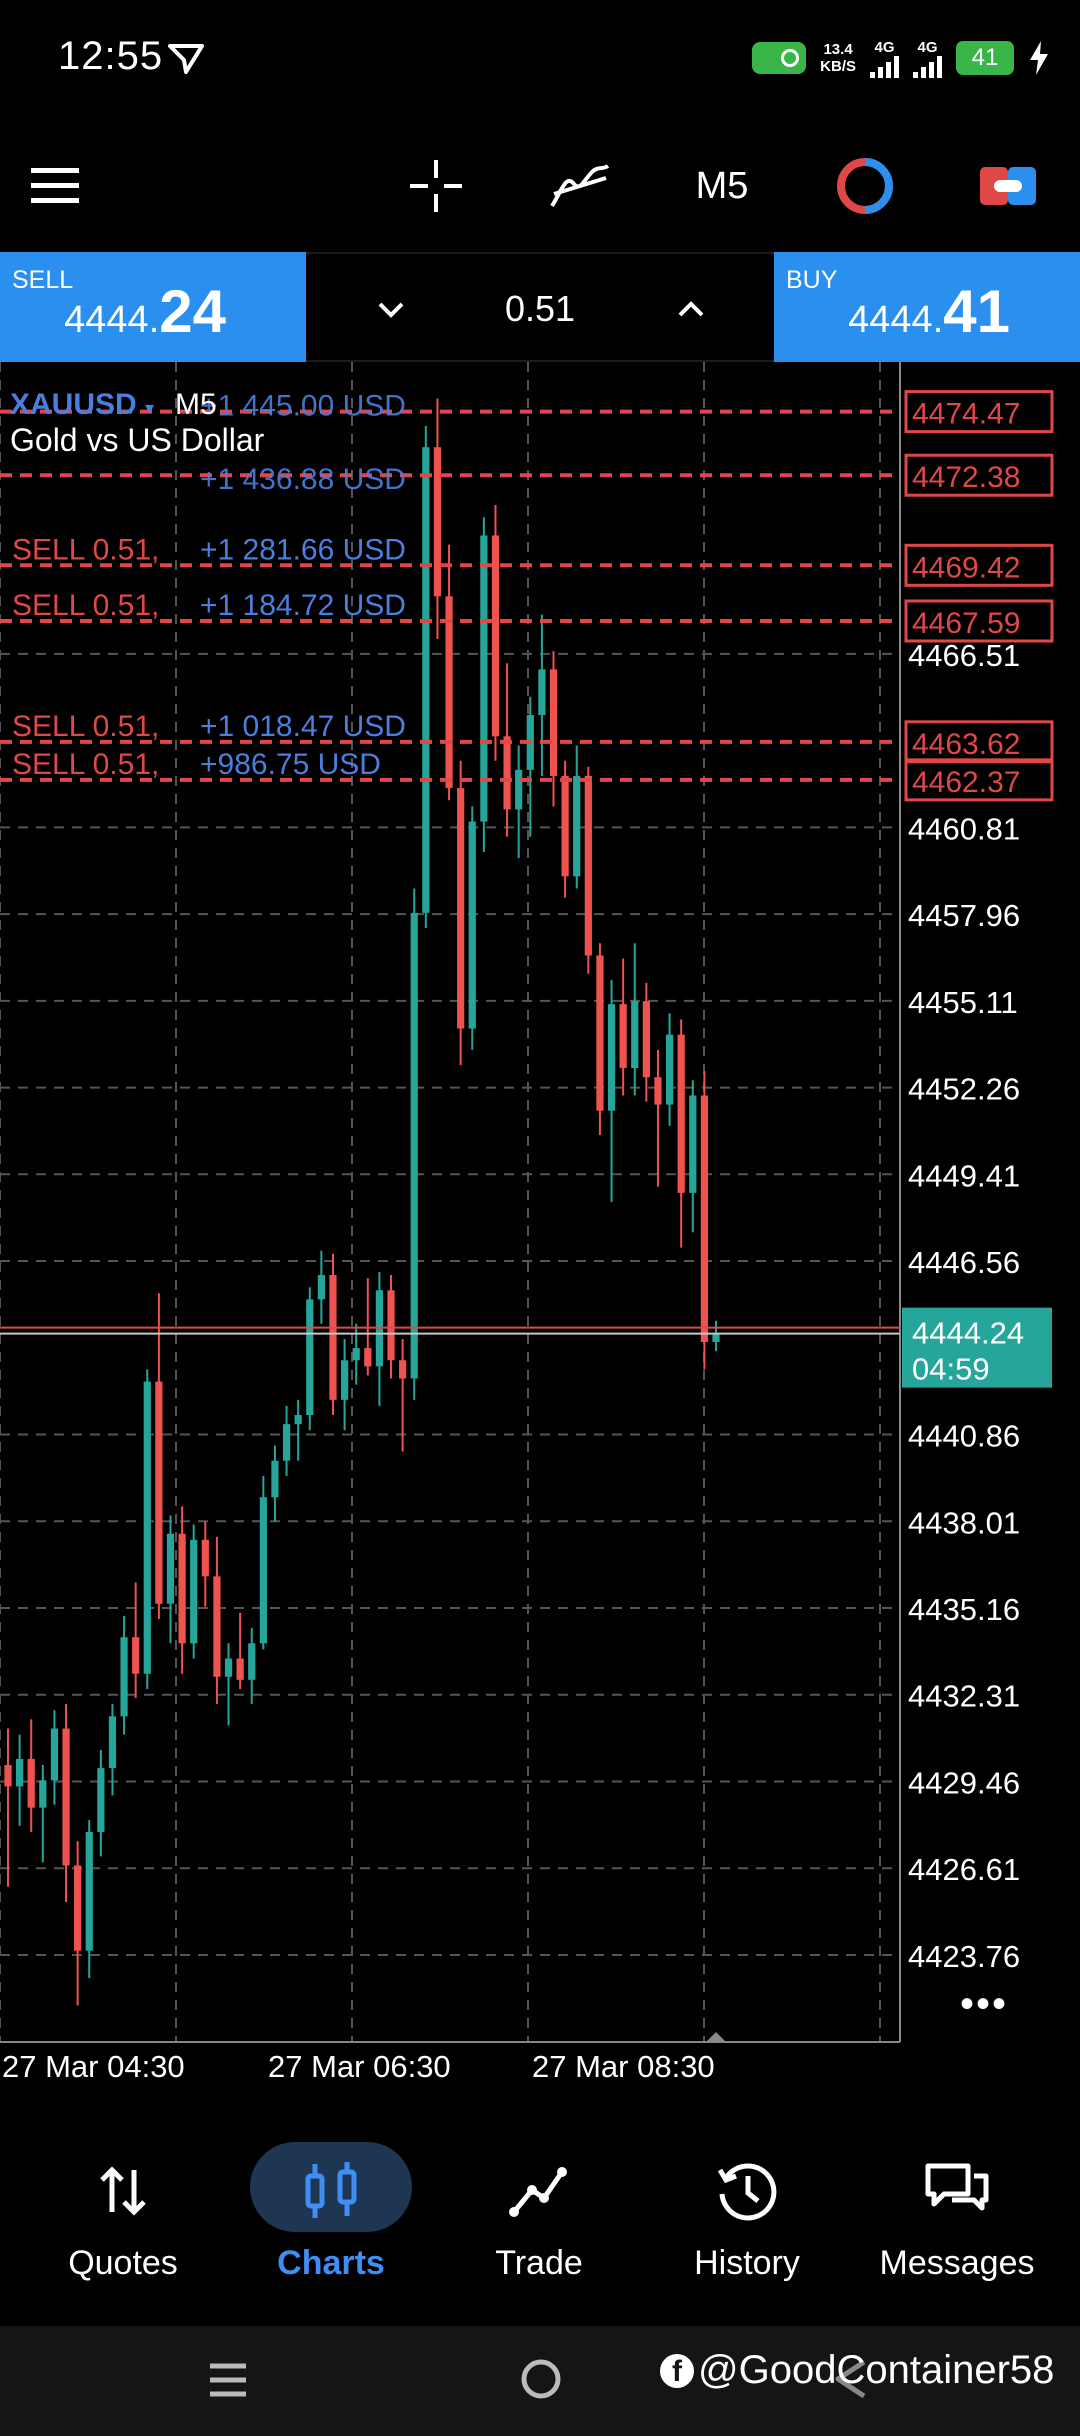  Describe the element at coordinates (716, 2037) in the screenshot. I see `chart-shift-marker` at that location.